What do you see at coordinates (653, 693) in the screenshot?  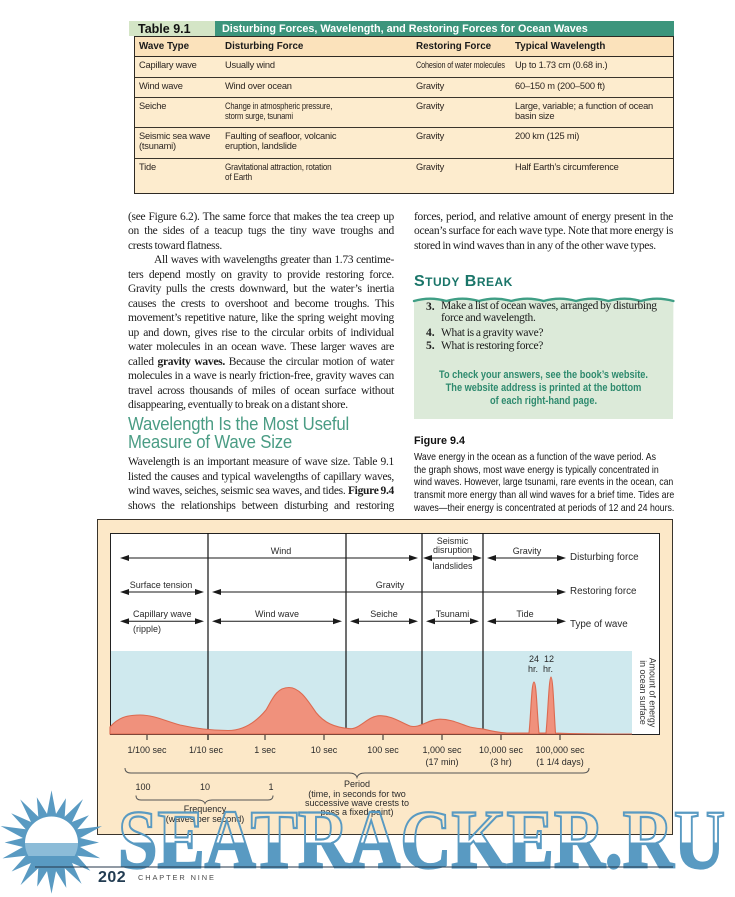 I see `svg-text: Amount of energy` at bounding box center [653, 693].